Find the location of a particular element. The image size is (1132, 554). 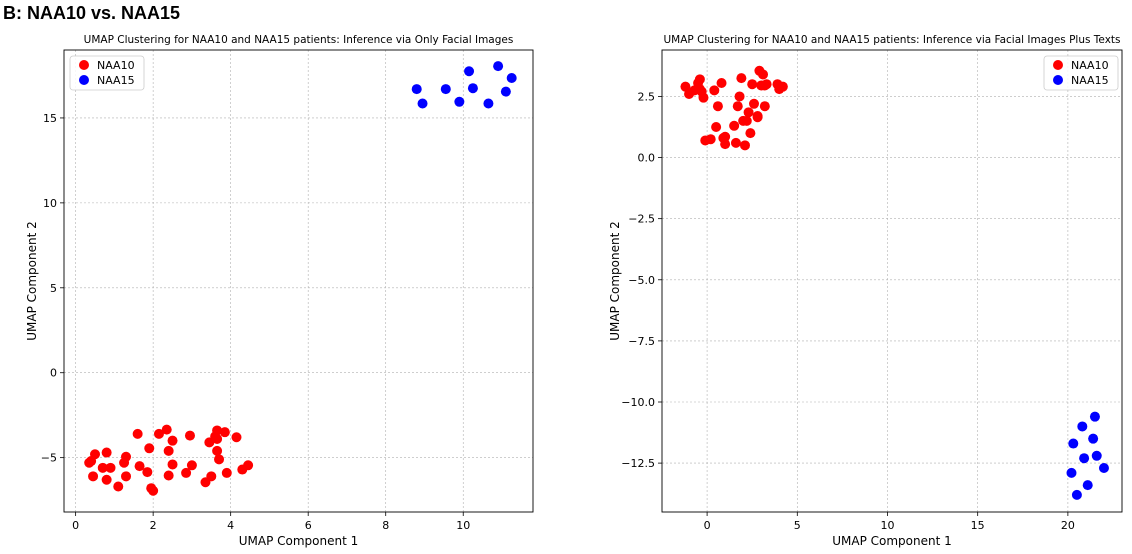

y-tick-label: −12.5 is located at coordinates (638, 463).